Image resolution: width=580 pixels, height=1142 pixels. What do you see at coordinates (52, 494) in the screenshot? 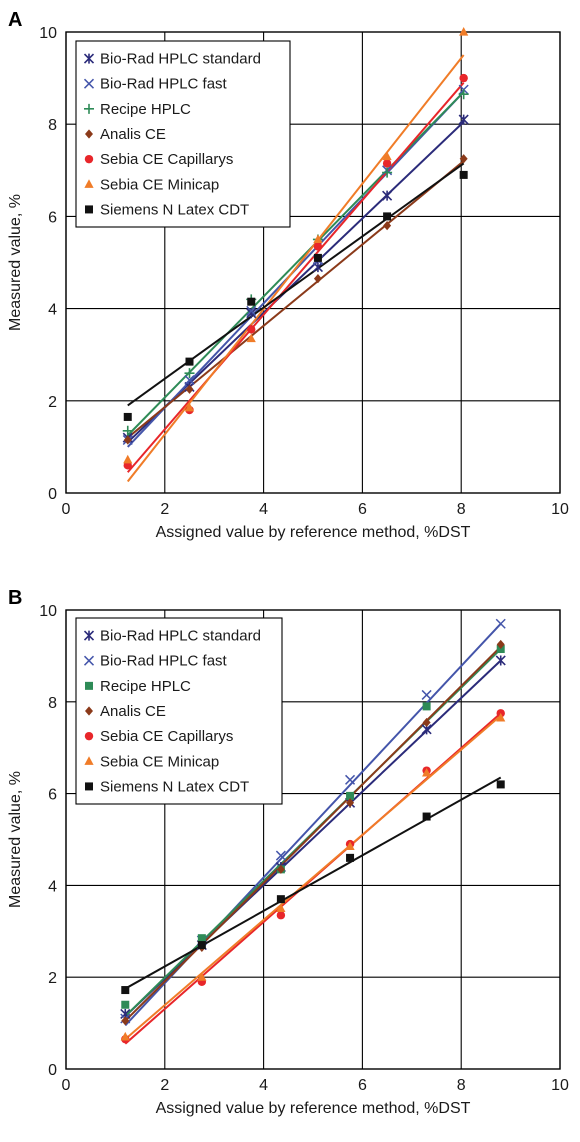
I see `y-tick-label: 0` at bounding box center [52, 494].